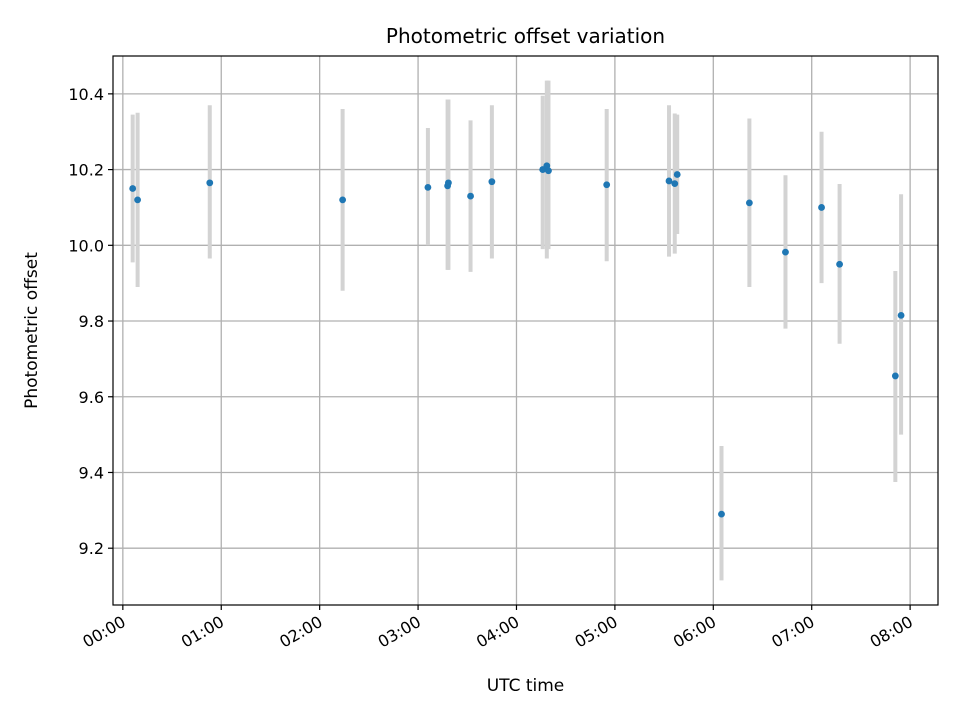 Image resolution: width=960 pixels, height=720 pixels. I want to click on y-tick-label: 10.0, so click(86, 245).